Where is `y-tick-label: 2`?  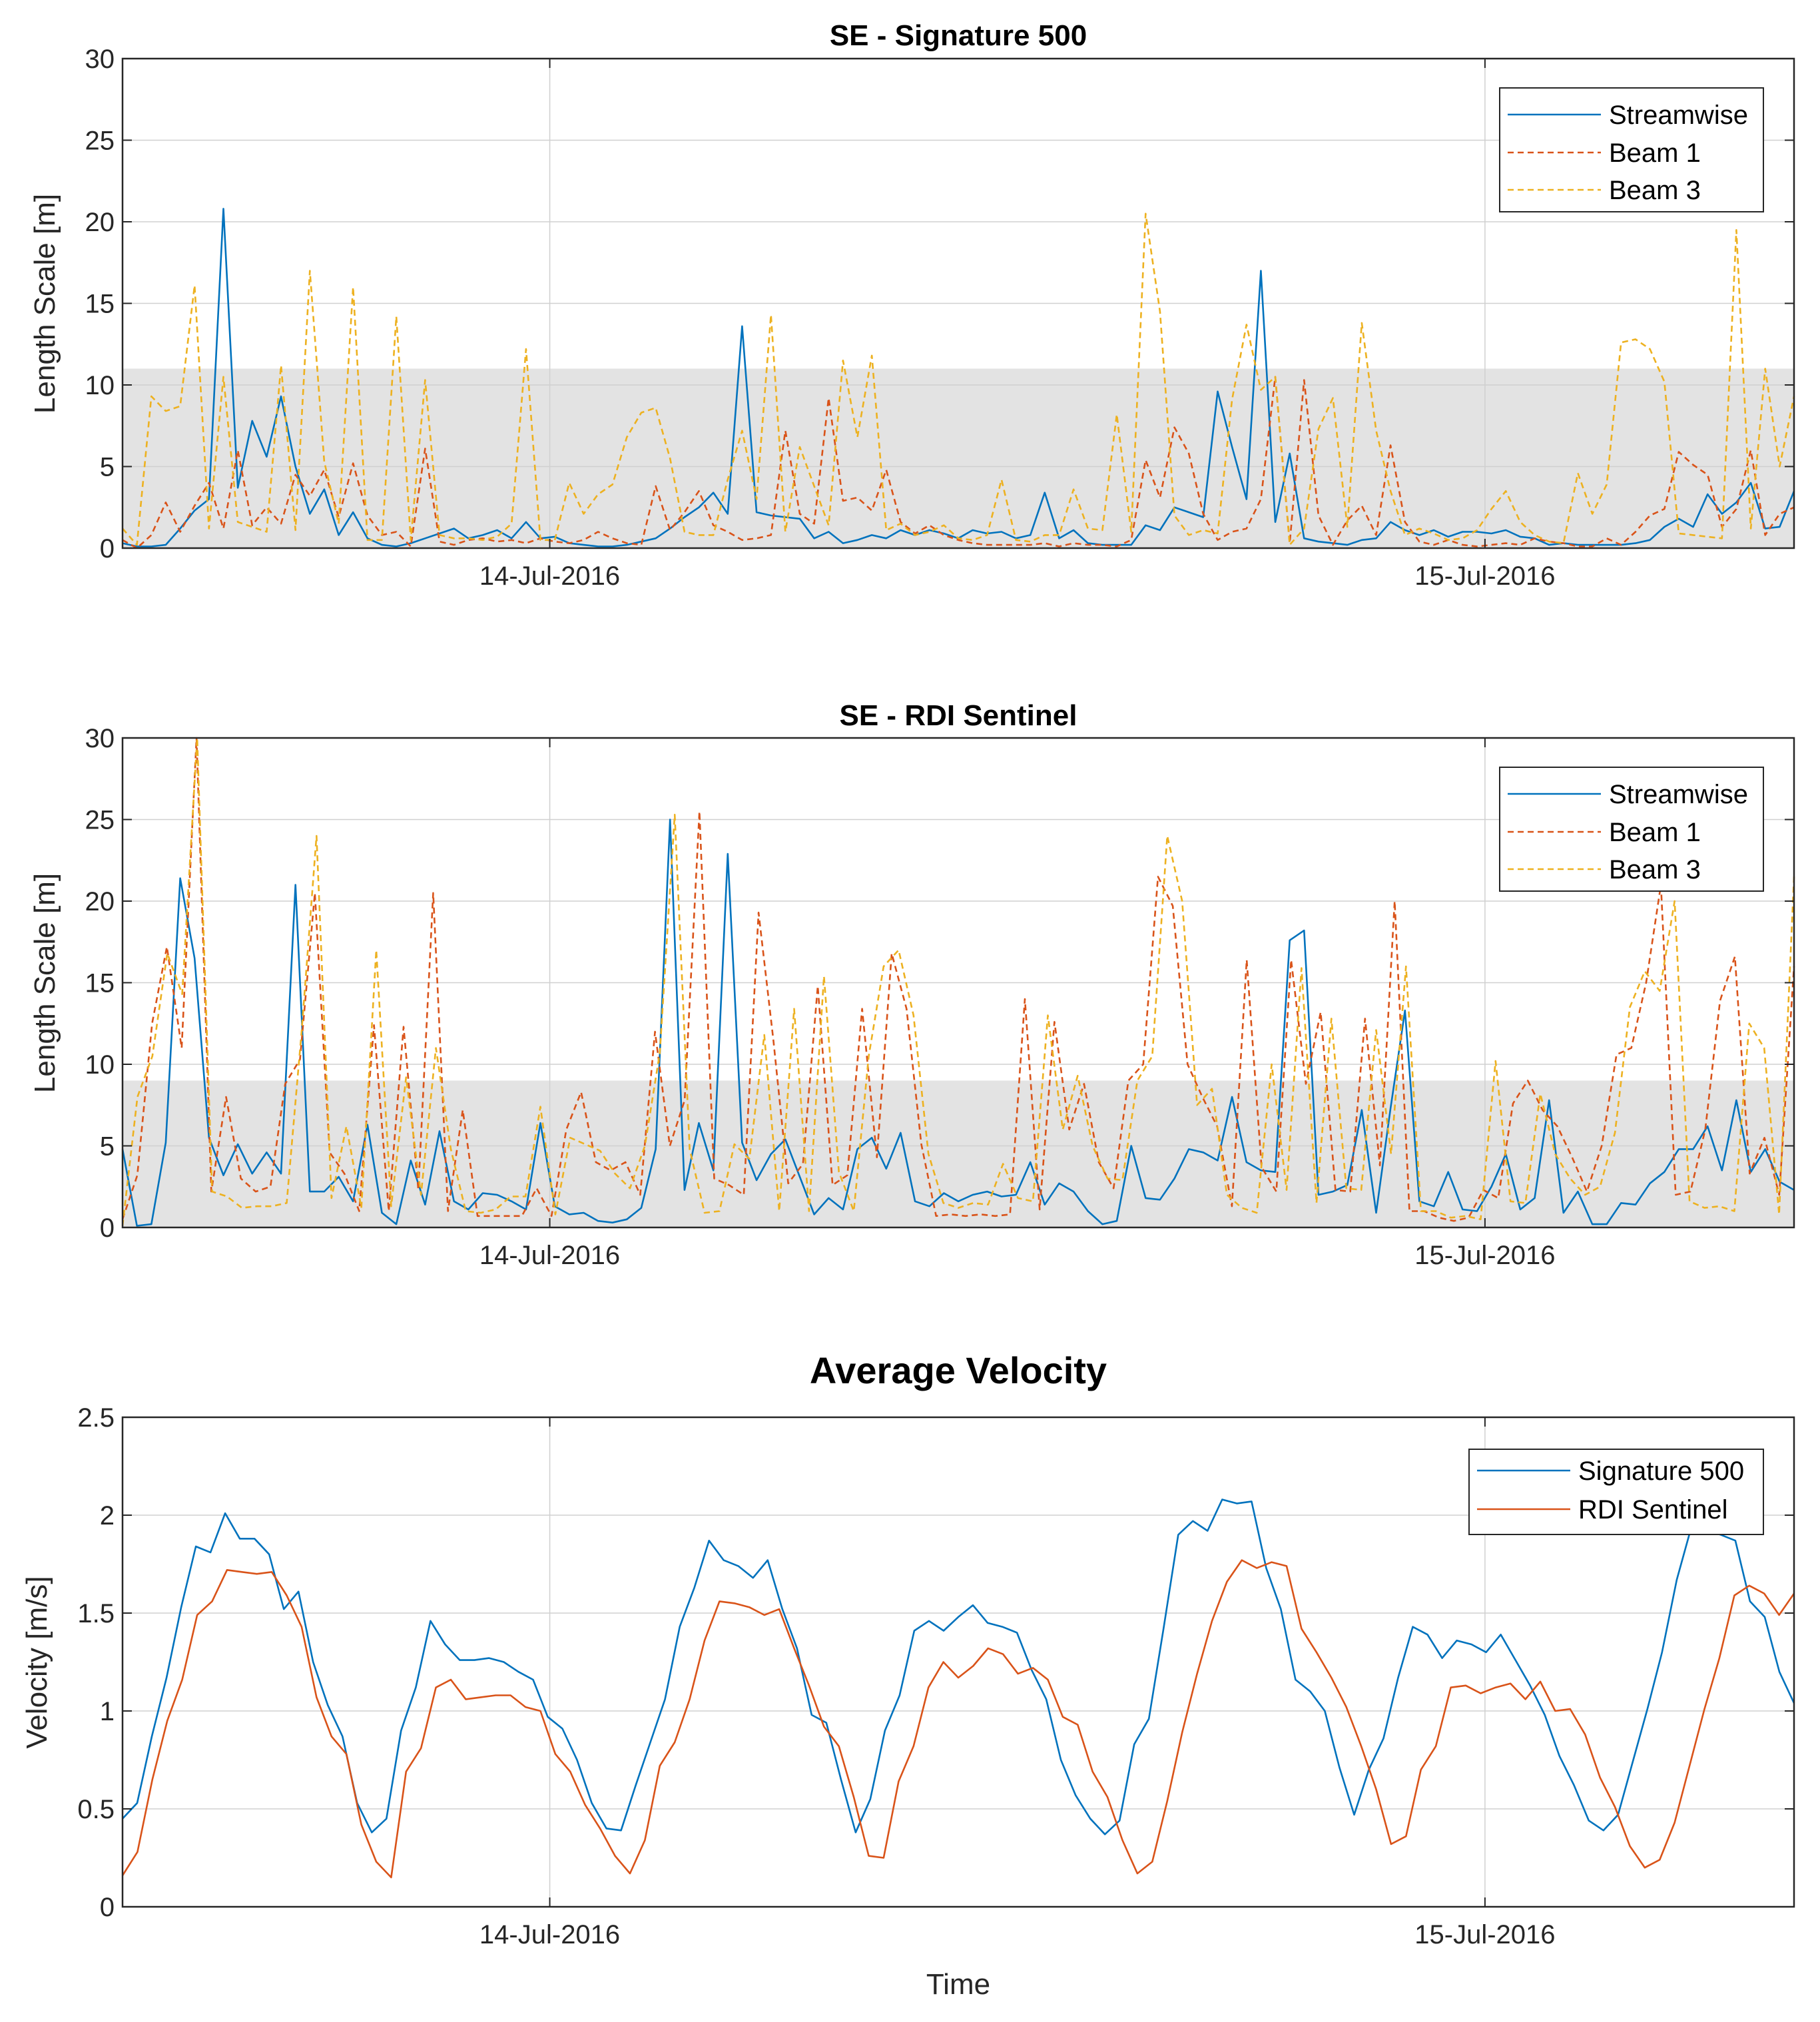 y-tick-label: 2 is located at coordinates (108, 1516).